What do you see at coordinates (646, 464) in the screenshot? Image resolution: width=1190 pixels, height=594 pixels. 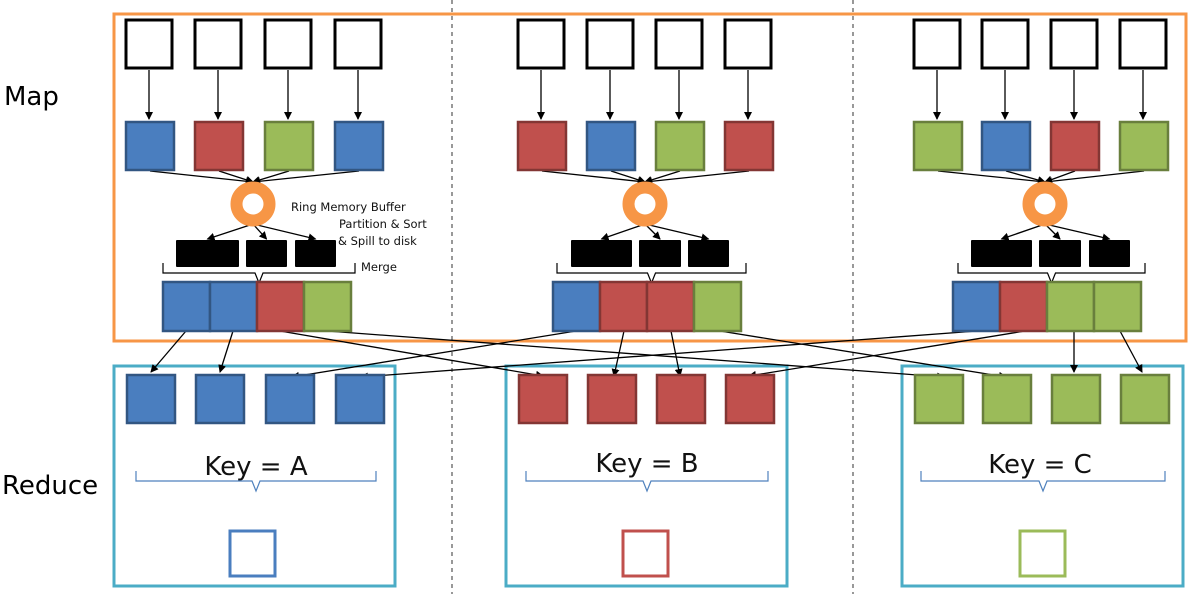 I see `reducer-key-label-2: Key = B` at bounding box center [646, 464].